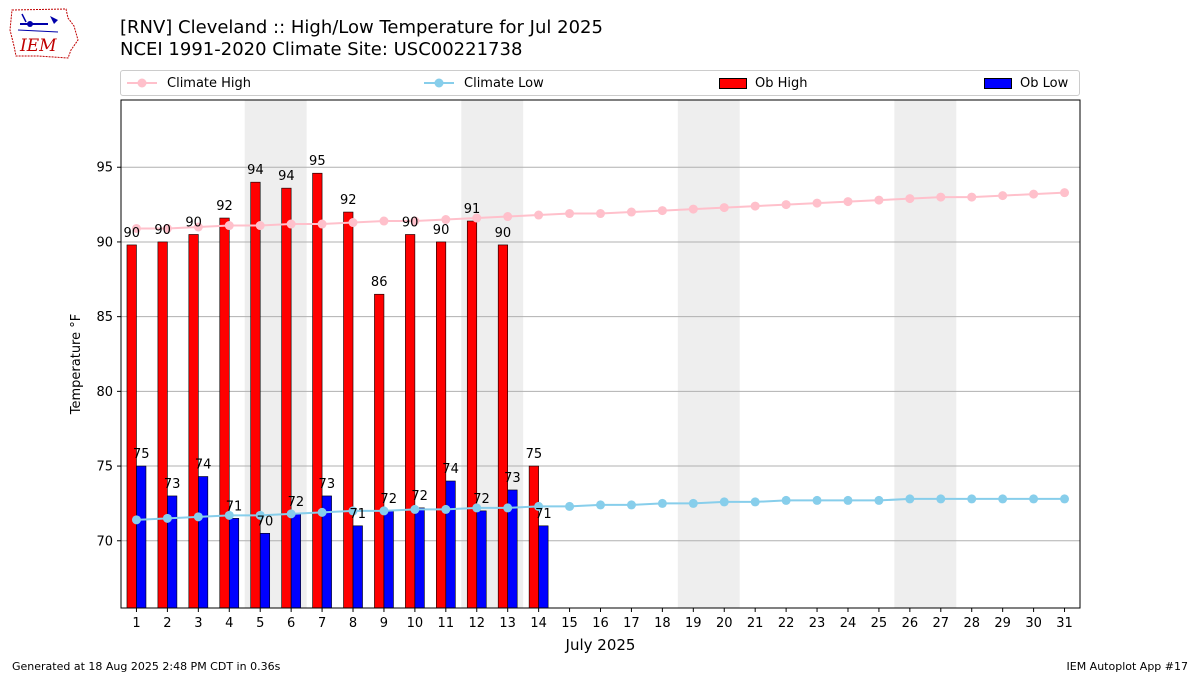 This screenshot has height=675, width=1200. I want to click on y-axis-label: Temperature °F, so click(76, 364).